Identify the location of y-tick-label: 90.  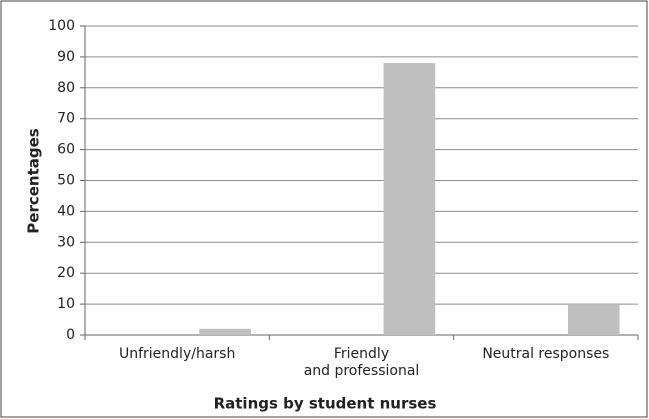
(66, 57).